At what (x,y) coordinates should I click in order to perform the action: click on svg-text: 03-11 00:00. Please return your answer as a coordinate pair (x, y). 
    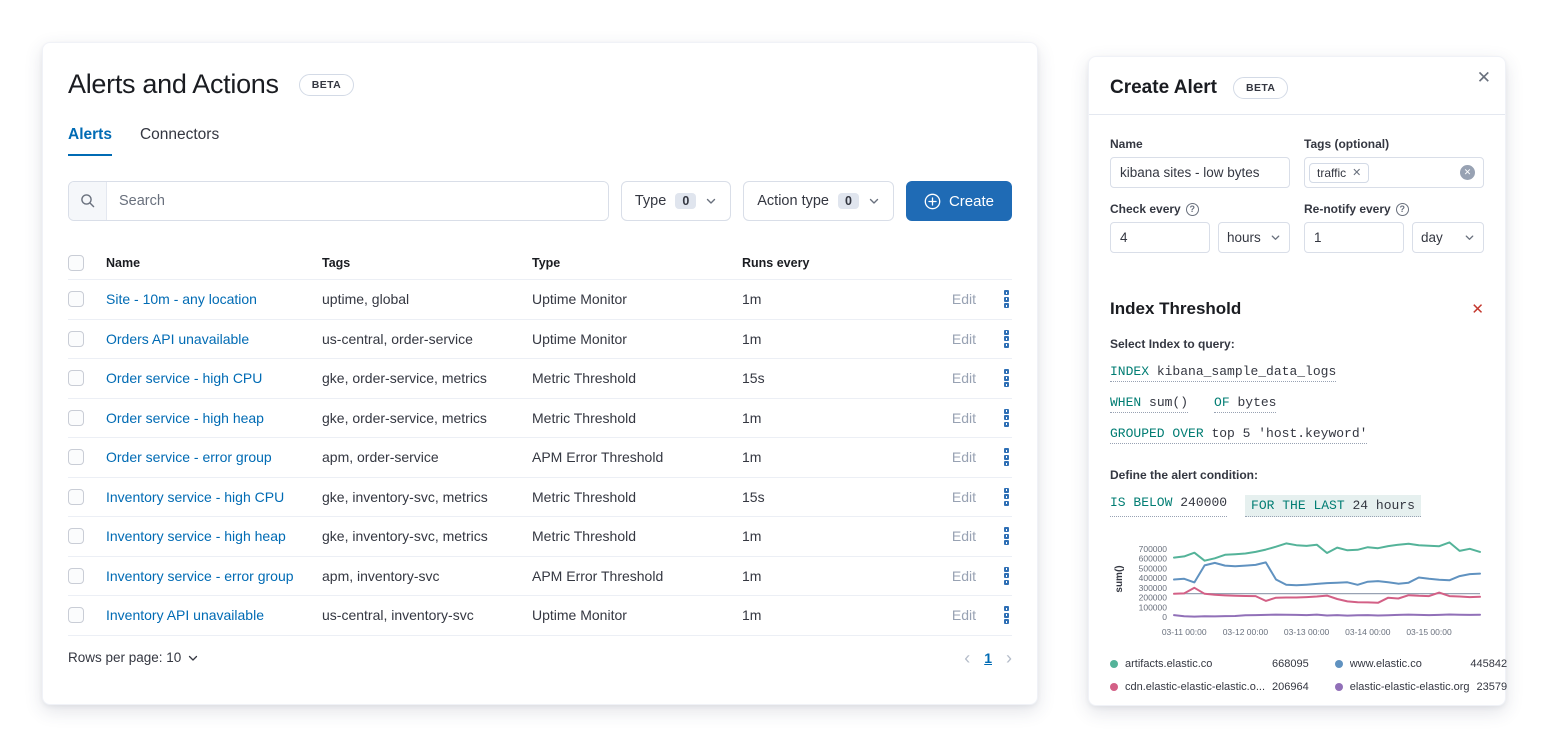
    Looking at the image, I should click on (1184, 632).